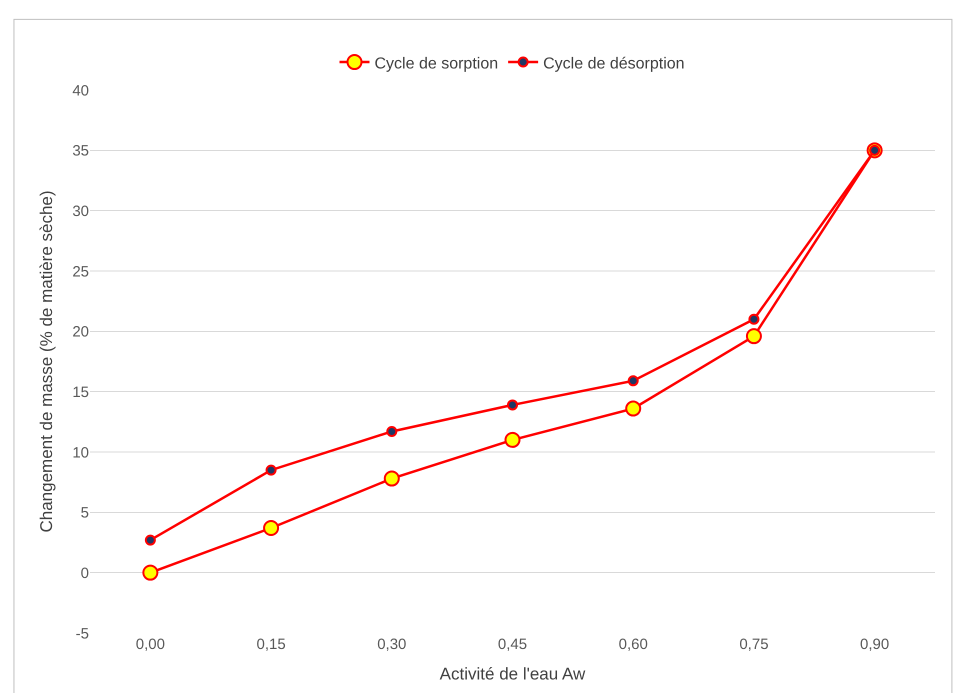 The height and width of the screenshot is (693, 965). I want to click on x-tick-label: 0,60, so click(633, 644).